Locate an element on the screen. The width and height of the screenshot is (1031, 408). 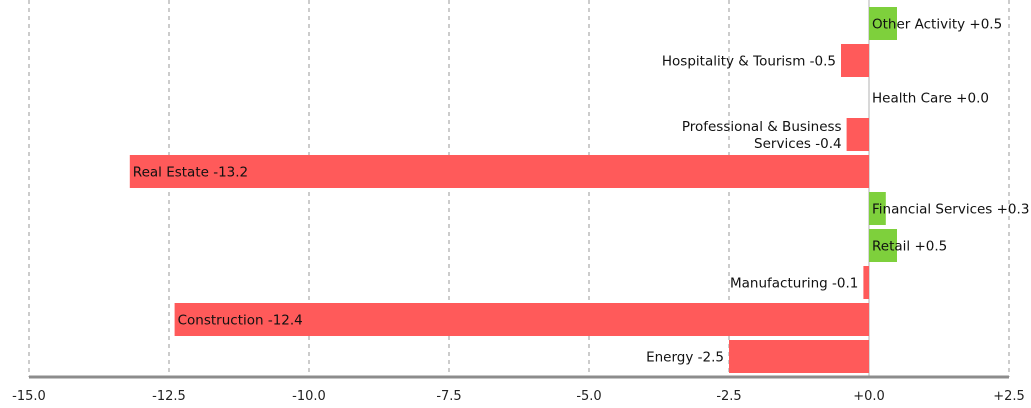
bar-label-5: Financial Services +0.3 is located at coordinates (950, 210).